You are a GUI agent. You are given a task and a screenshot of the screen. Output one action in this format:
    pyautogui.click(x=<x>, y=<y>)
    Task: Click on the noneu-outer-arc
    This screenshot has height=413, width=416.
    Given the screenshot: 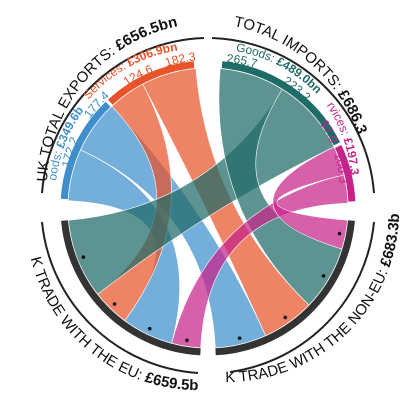 What is the action you would take?
    pyautogui.click(x=302, y=297)
    